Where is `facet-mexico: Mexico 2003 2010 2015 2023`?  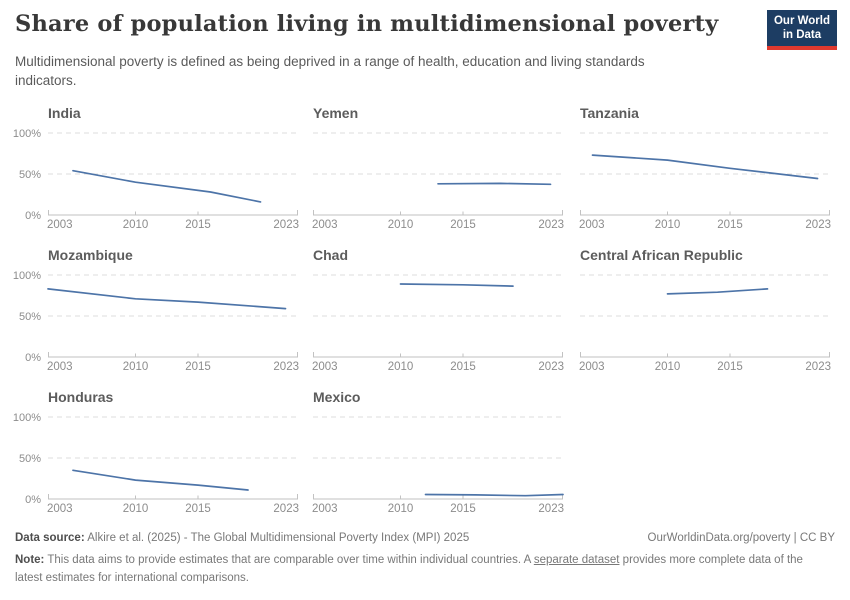 facet-mexico: Mexico 2003 2010 2015 2023 is located at coordinates (438, 453).